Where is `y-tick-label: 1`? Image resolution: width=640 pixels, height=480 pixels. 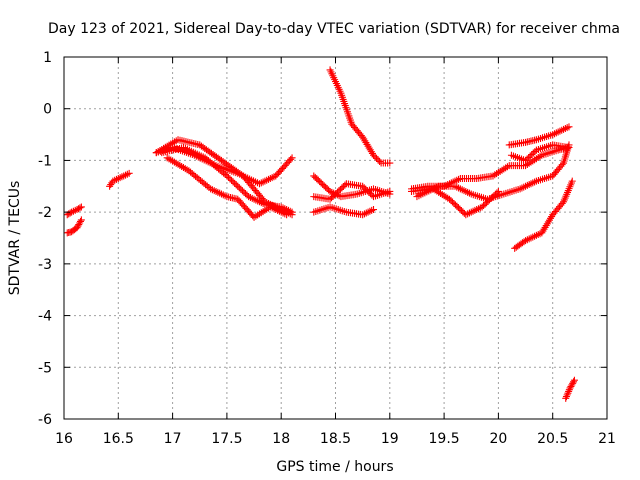 y-tick-label: 1 is located at coordinates (47, 58).